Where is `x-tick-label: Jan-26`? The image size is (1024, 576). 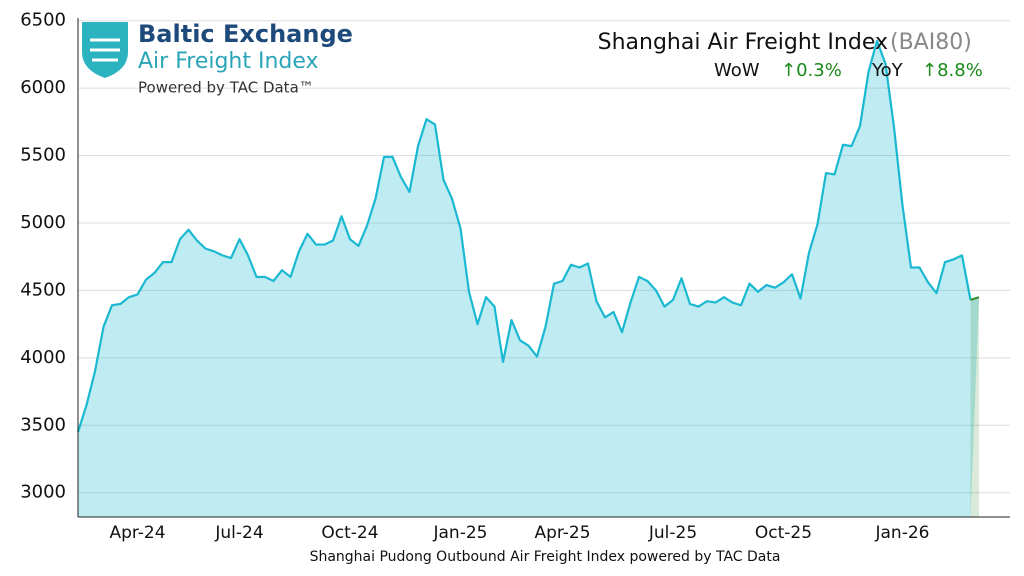 x-tick-label: Jan-26 is located at coordinates (902, 533).